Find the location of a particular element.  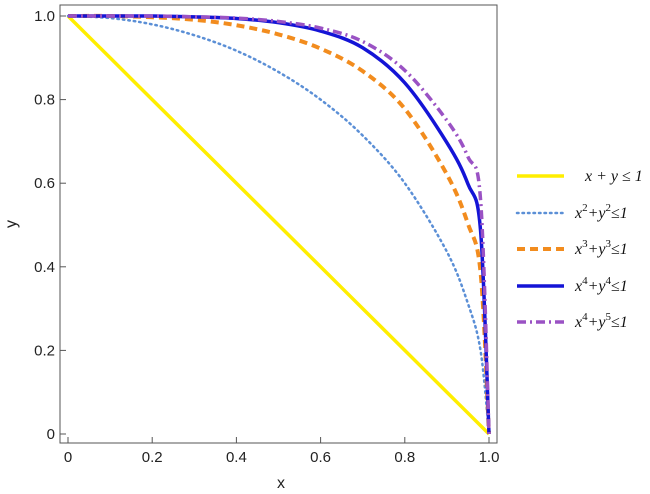

x-axis-label: x is located at coordinates (281, 483).